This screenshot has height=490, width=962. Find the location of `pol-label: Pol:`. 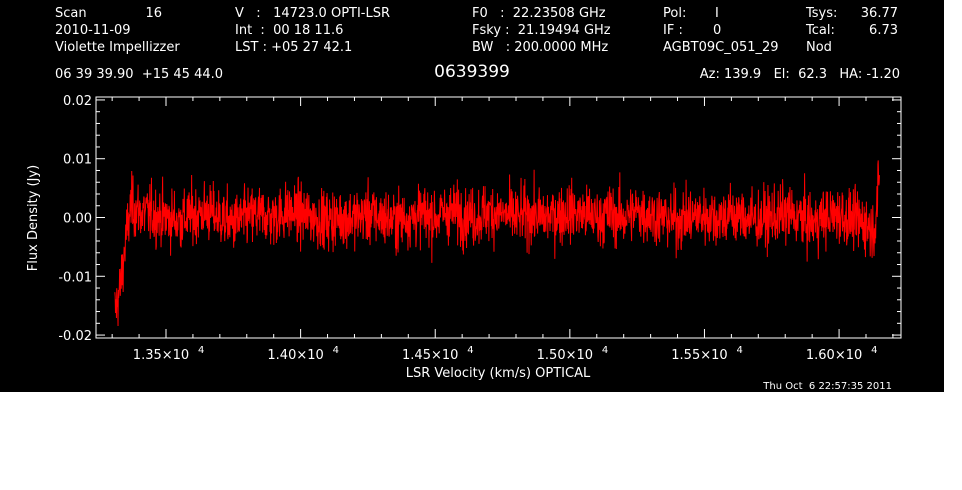

pol-label: Pol: is located at coordinates (674, 13).